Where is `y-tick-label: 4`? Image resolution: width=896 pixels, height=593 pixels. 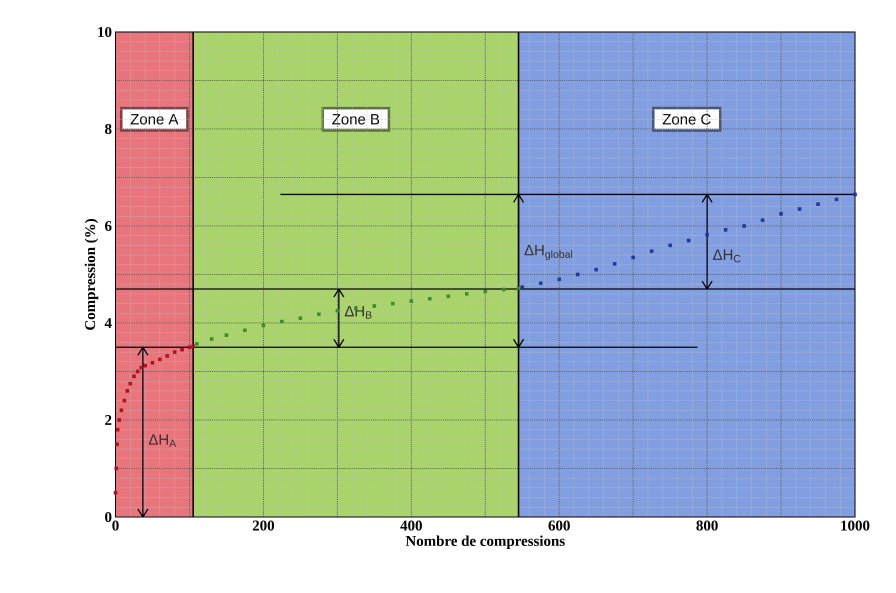 y-tick-label: 4 is located at coordinates (108, 323).